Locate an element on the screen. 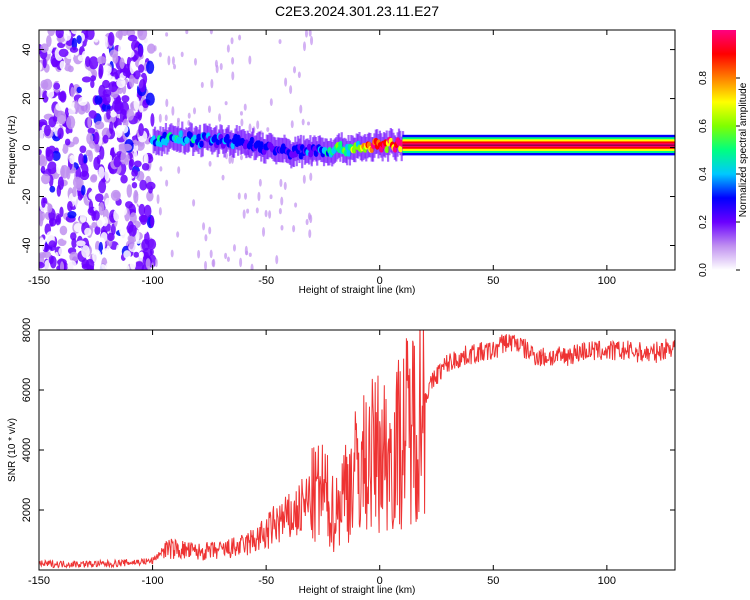  x-tick-label: 100 is located at coordinates (607, 281).